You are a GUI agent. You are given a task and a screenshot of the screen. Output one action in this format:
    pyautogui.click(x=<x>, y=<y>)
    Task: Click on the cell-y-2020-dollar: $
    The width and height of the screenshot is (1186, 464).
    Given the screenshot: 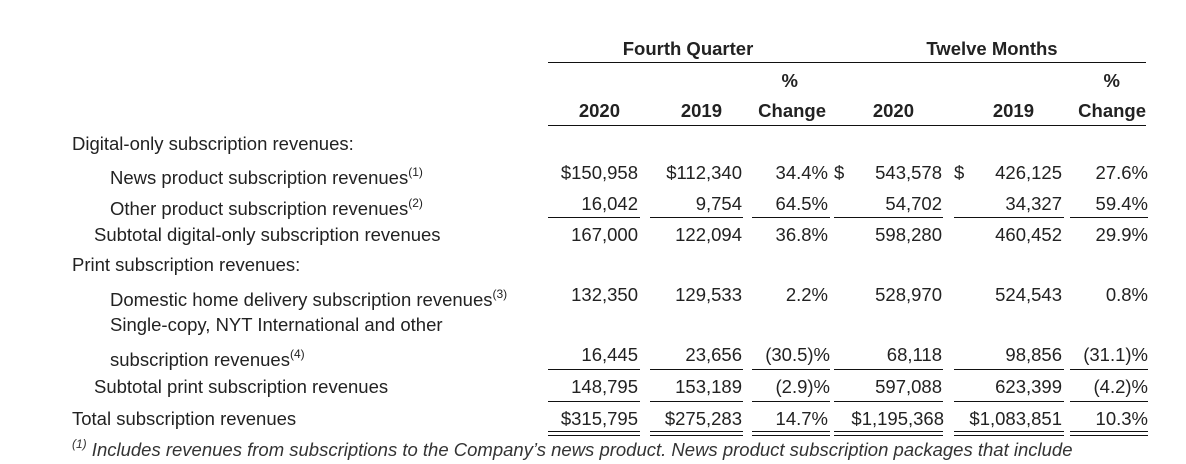 What is the action you would take?
    pyautogui.click(x=839, y=172)
    